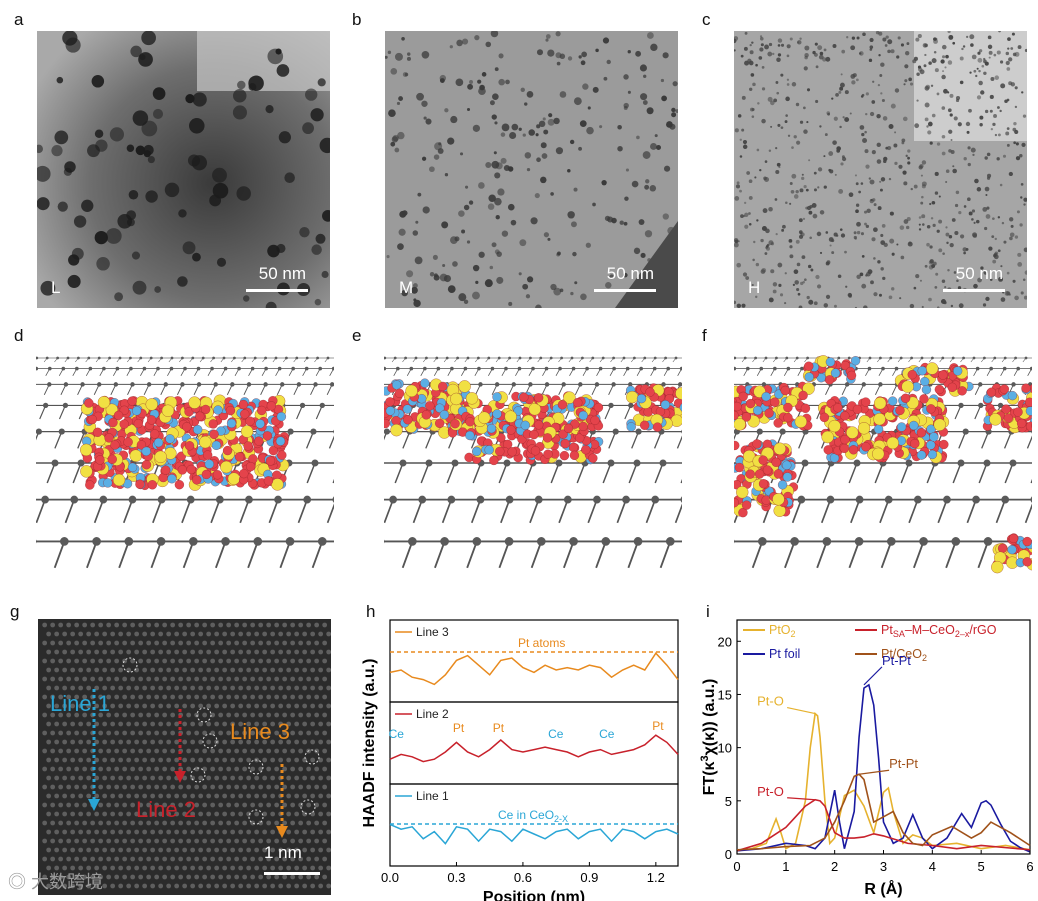 Image resolution: width=1038 pixels, height=901 pixels. Describe the element at coordinates (533, 464) in the screenshot. I see `model-medium-loading` at that location.